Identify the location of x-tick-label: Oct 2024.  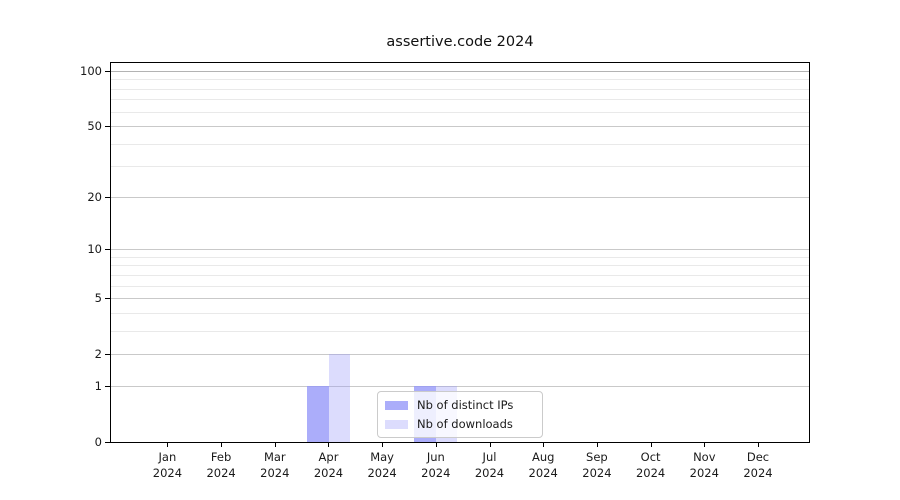
(650, 465).